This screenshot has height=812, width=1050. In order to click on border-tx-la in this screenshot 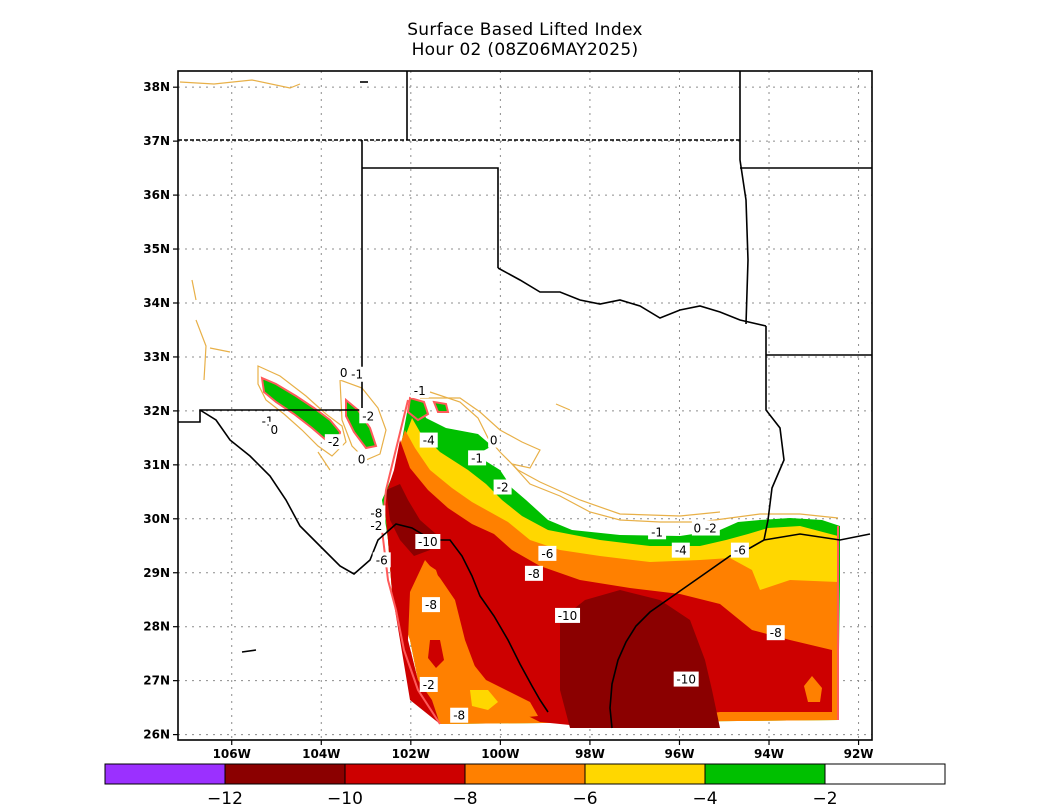, I will do `click(774, 433)`.